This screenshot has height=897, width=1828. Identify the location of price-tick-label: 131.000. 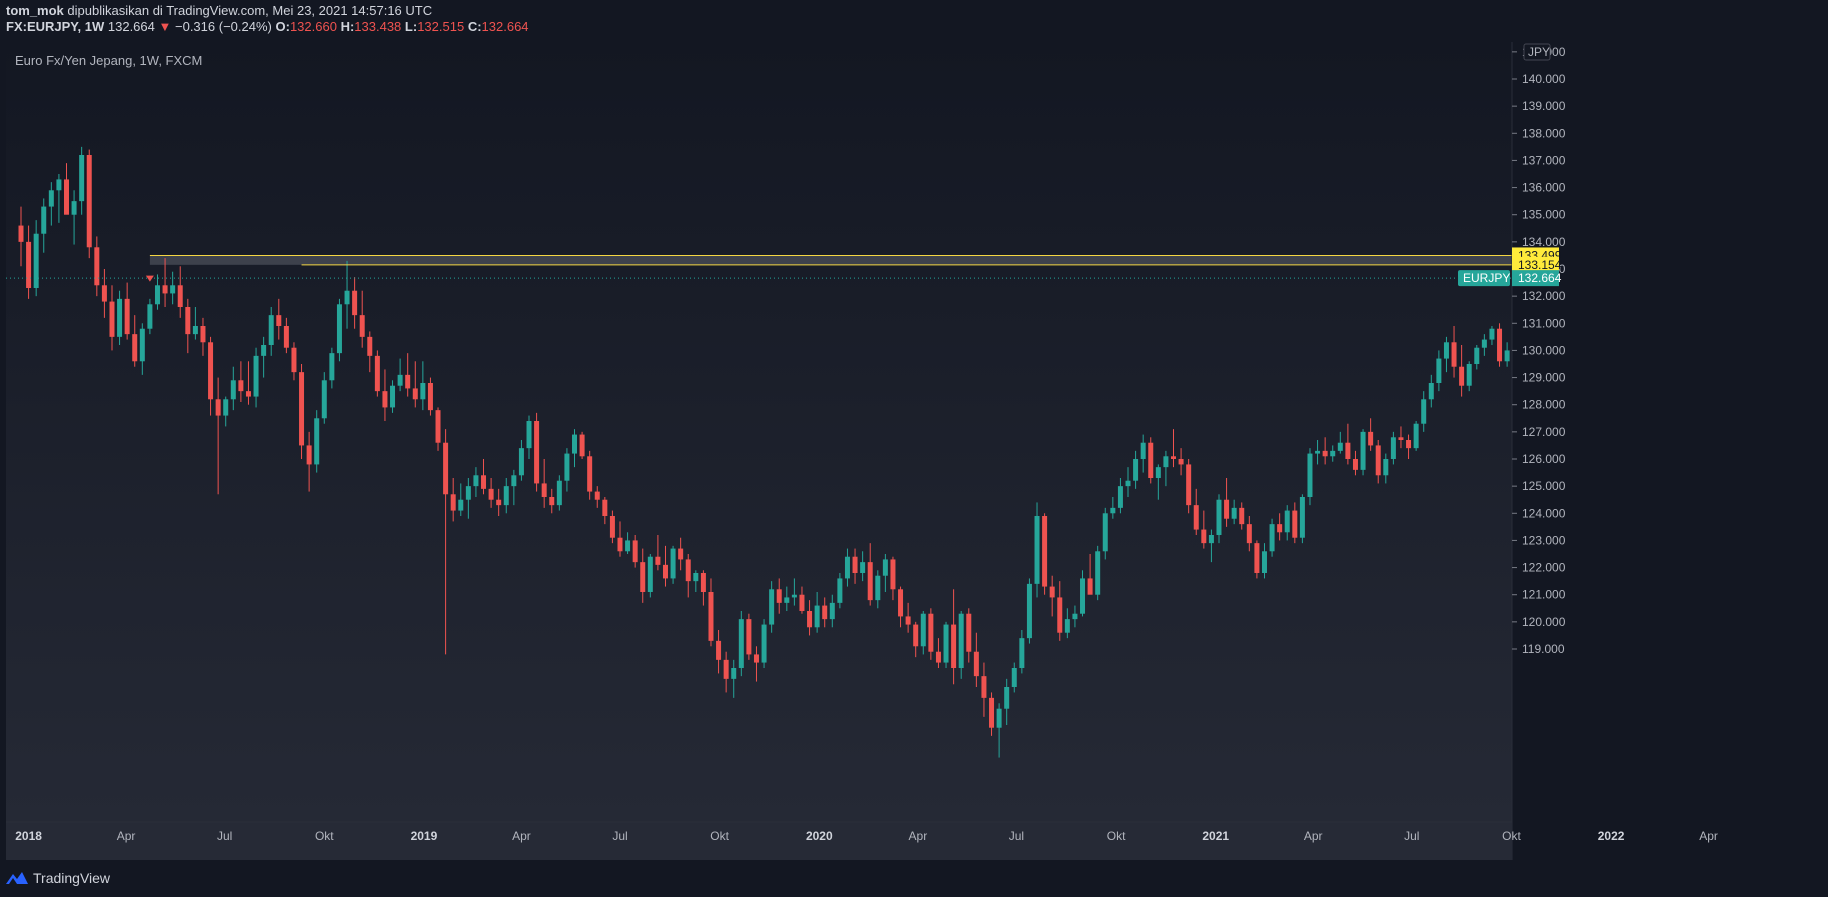
(1544, 323).